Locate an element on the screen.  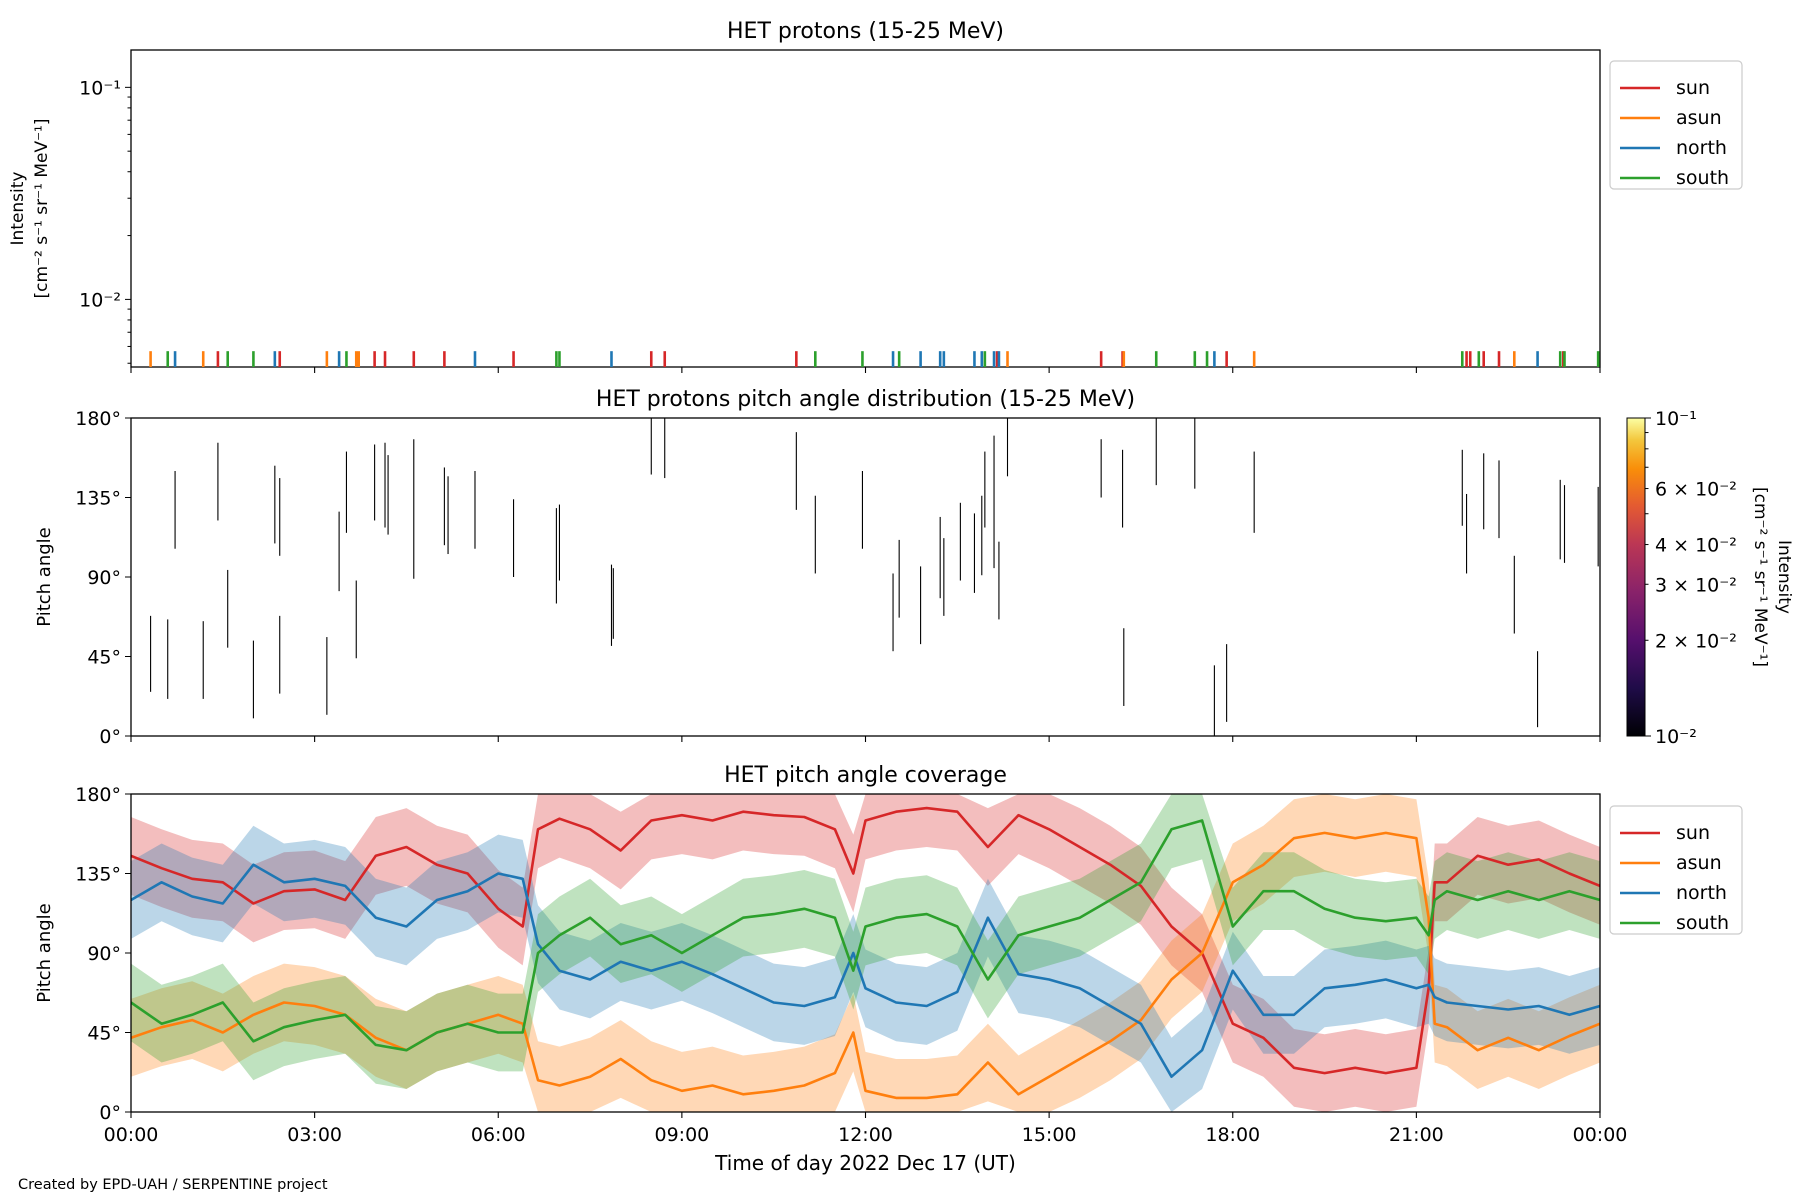
colorbar-tick-label: 3 × 10⁻² is located at coordinates (1696, 585).